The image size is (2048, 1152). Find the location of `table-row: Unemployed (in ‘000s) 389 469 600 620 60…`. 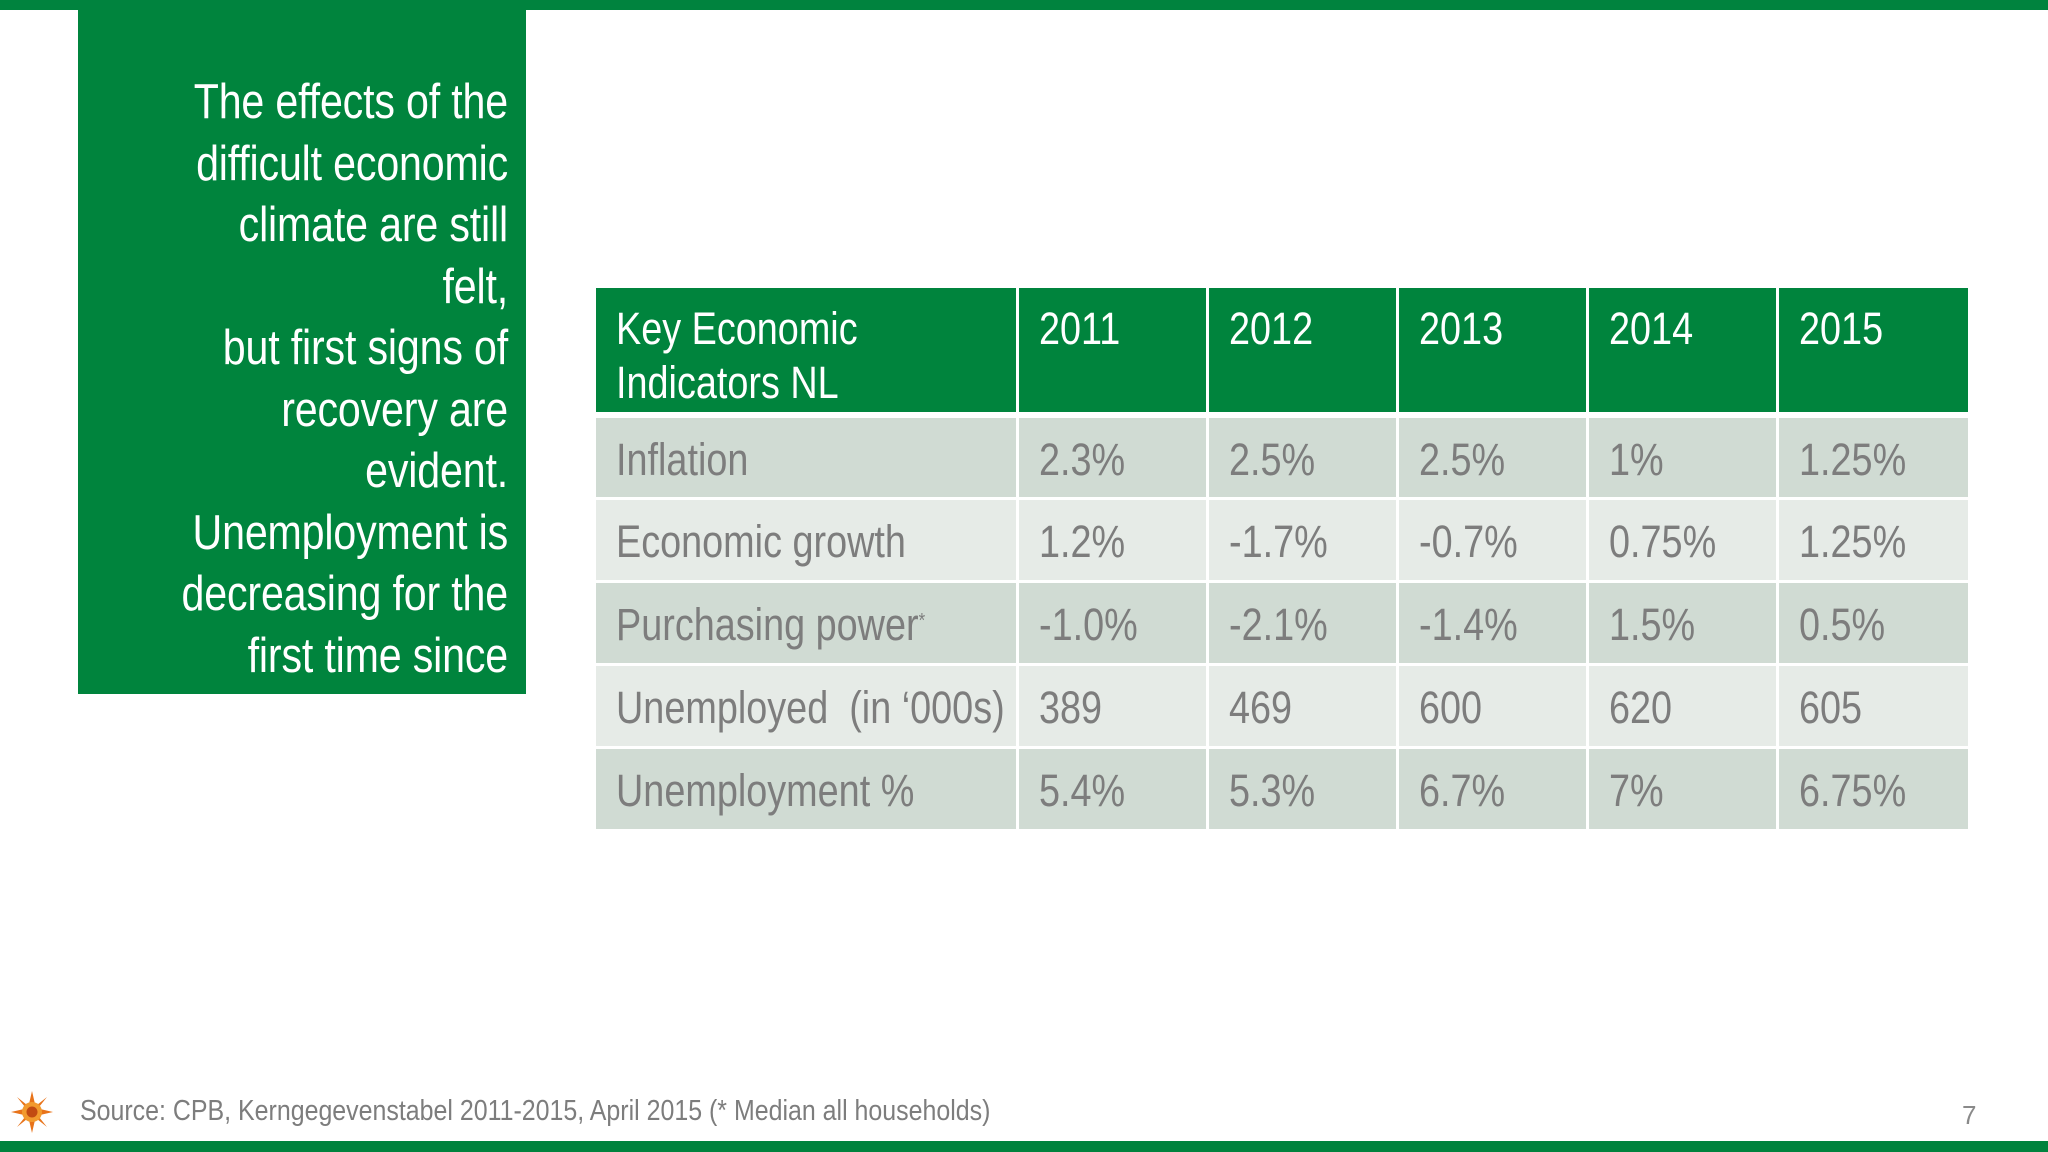

table-row: Unemployed (in ‘000s) 389 469 600 620 60… is located at coordinates (1282, 706).